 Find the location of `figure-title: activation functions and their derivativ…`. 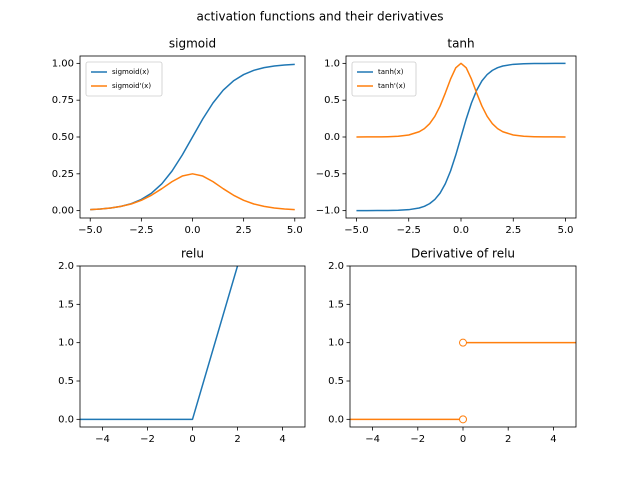

figure-title: activation functions and their derivativ… is located at coordinates (320, 17).